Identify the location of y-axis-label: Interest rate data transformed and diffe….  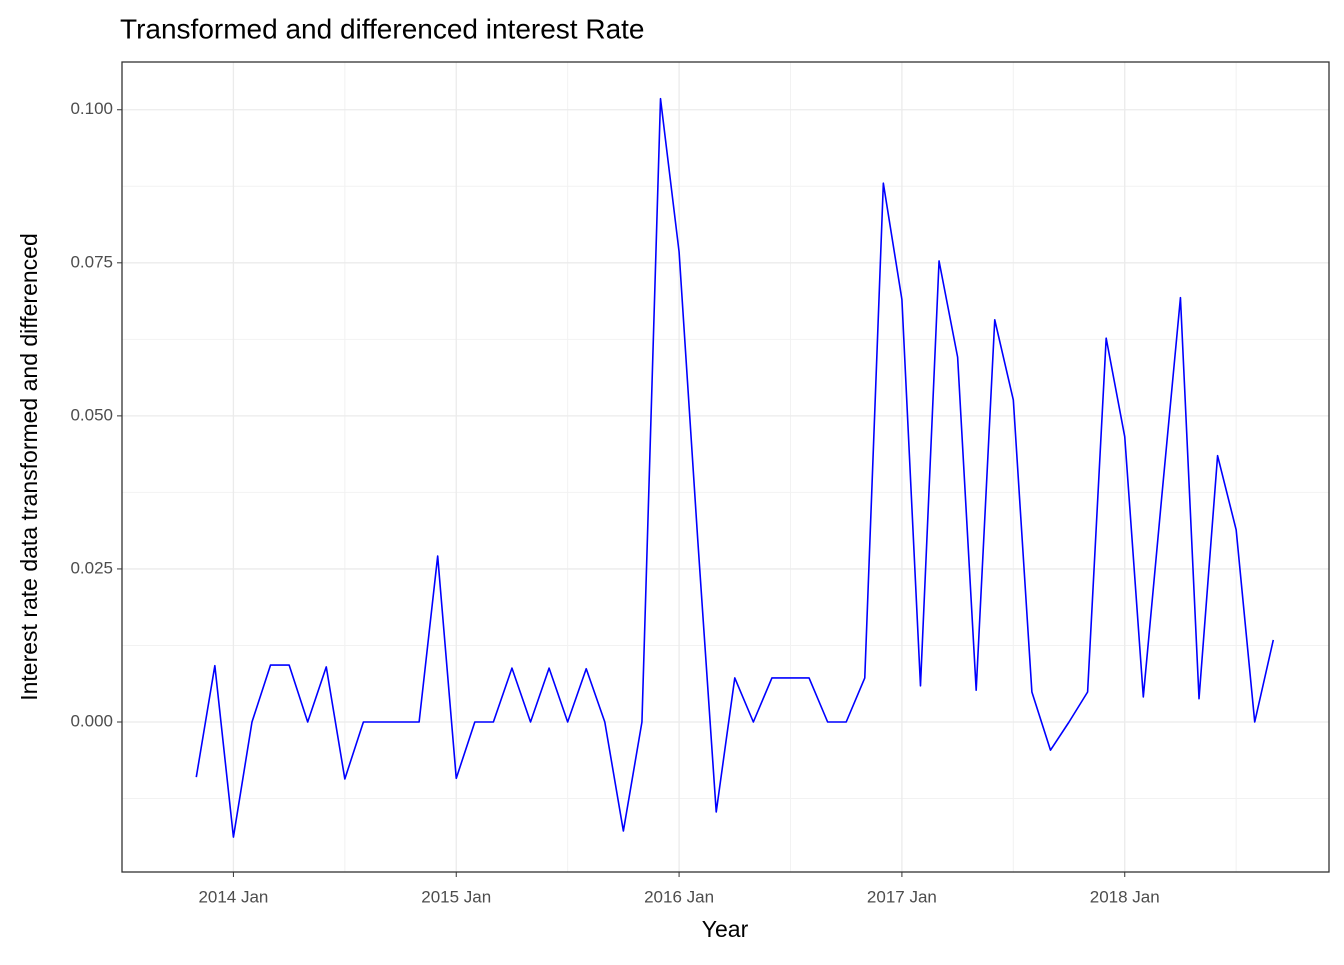
(29, 467).